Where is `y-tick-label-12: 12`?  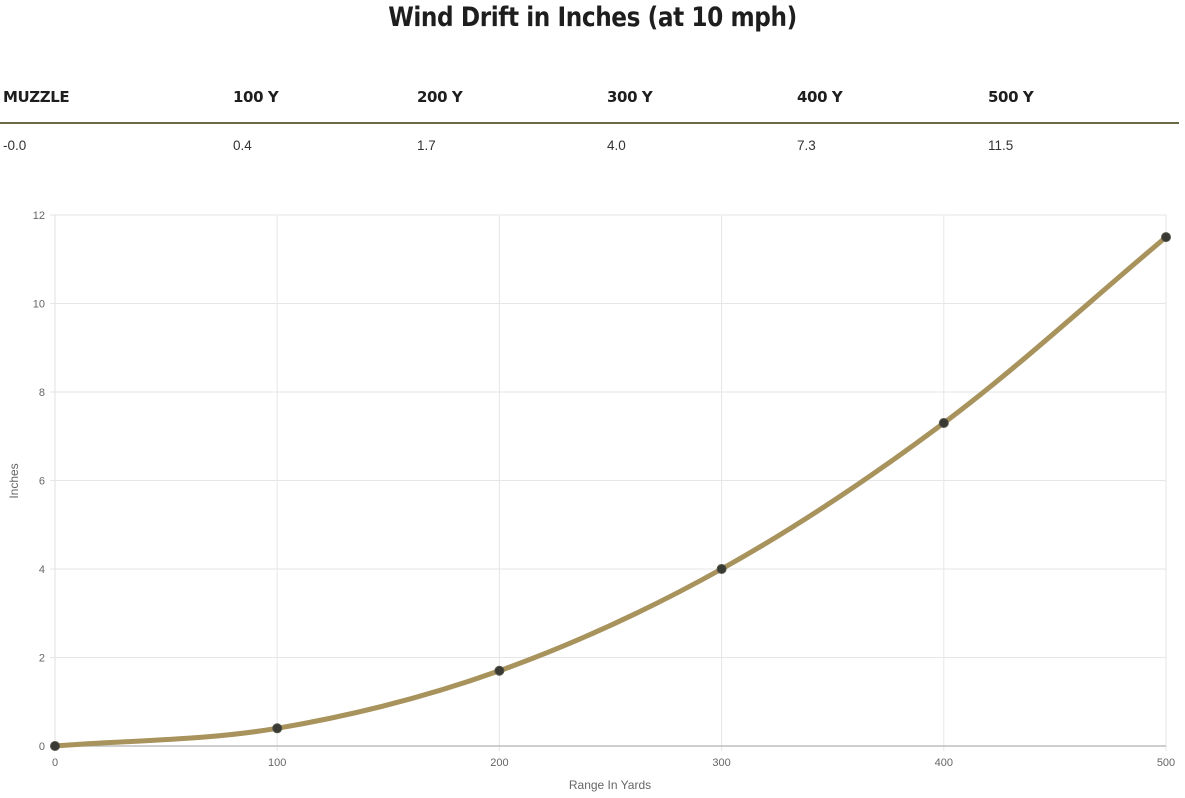
y-tick-label-12: 12 is located at coordinates (39, 216).